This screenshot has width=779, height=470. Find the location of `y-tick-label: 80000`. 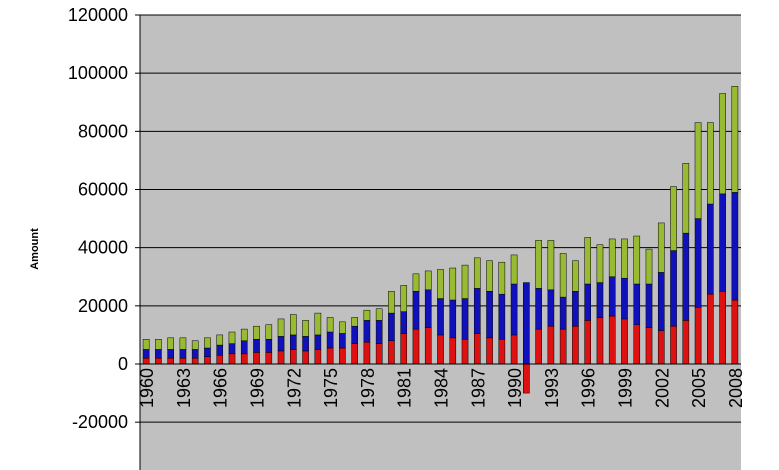

y-tick-label: 80000 is located at coordinates (103, 131).